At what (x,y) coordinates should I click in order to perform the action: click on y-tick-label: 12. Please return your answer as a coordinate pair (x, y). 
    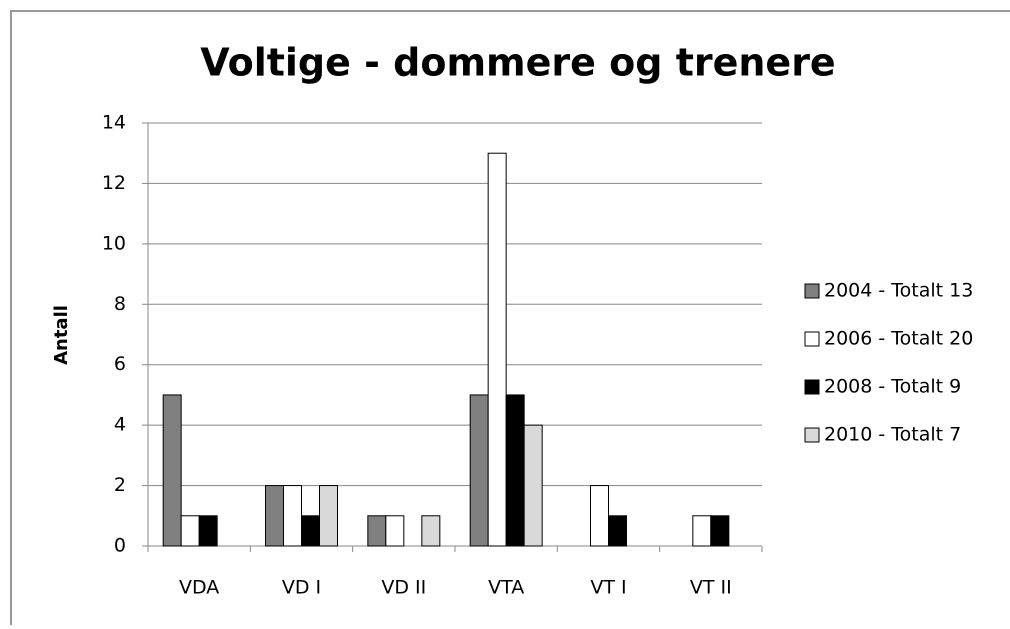
    Looking at the image, I should click on (114, 183).